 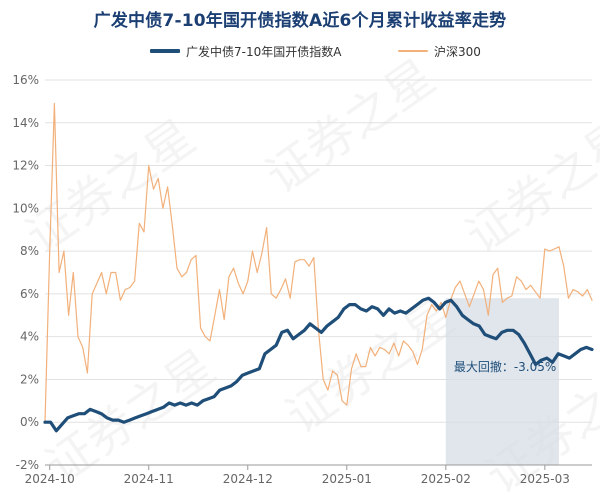 I want to click on y-tick-label: 0%, so click(x=29, y=422).